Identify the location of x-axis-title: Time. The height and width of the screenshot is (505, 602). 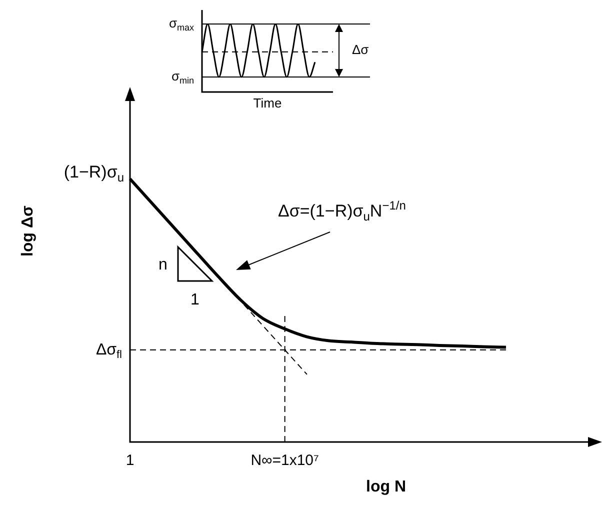
(267, 103).